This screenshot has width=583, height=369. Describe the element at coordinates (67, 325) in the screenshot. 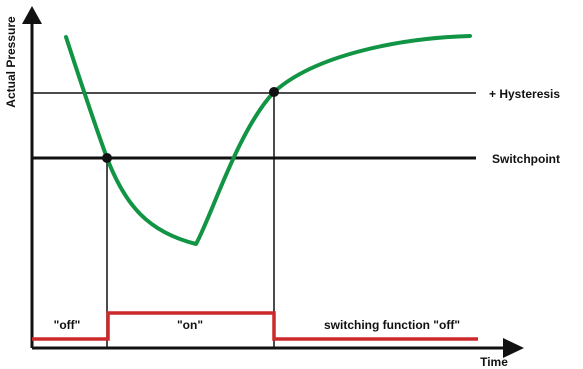

I see `off-label: "off"` at that location.